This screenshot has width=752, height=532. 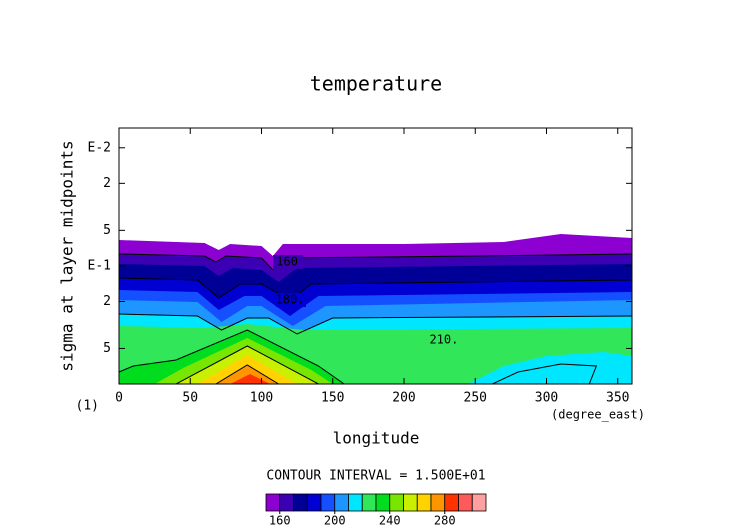 I want to click on x-tick-label: 50, so click(x=190, y=398).